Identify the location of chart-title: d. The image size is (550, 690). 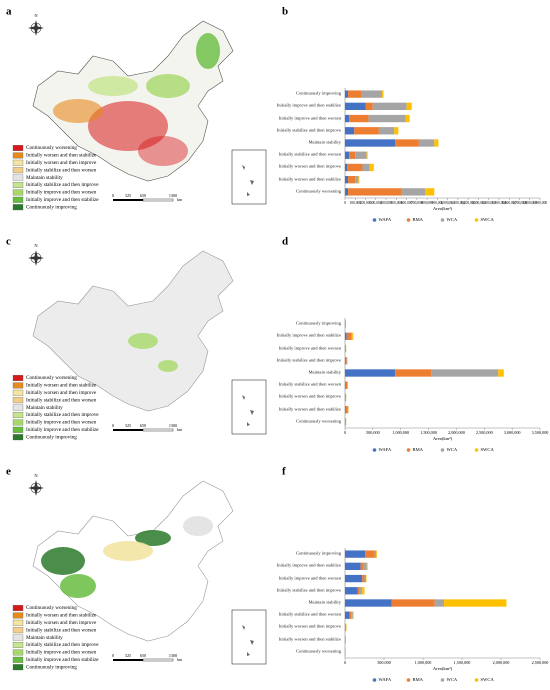
(285, 242).